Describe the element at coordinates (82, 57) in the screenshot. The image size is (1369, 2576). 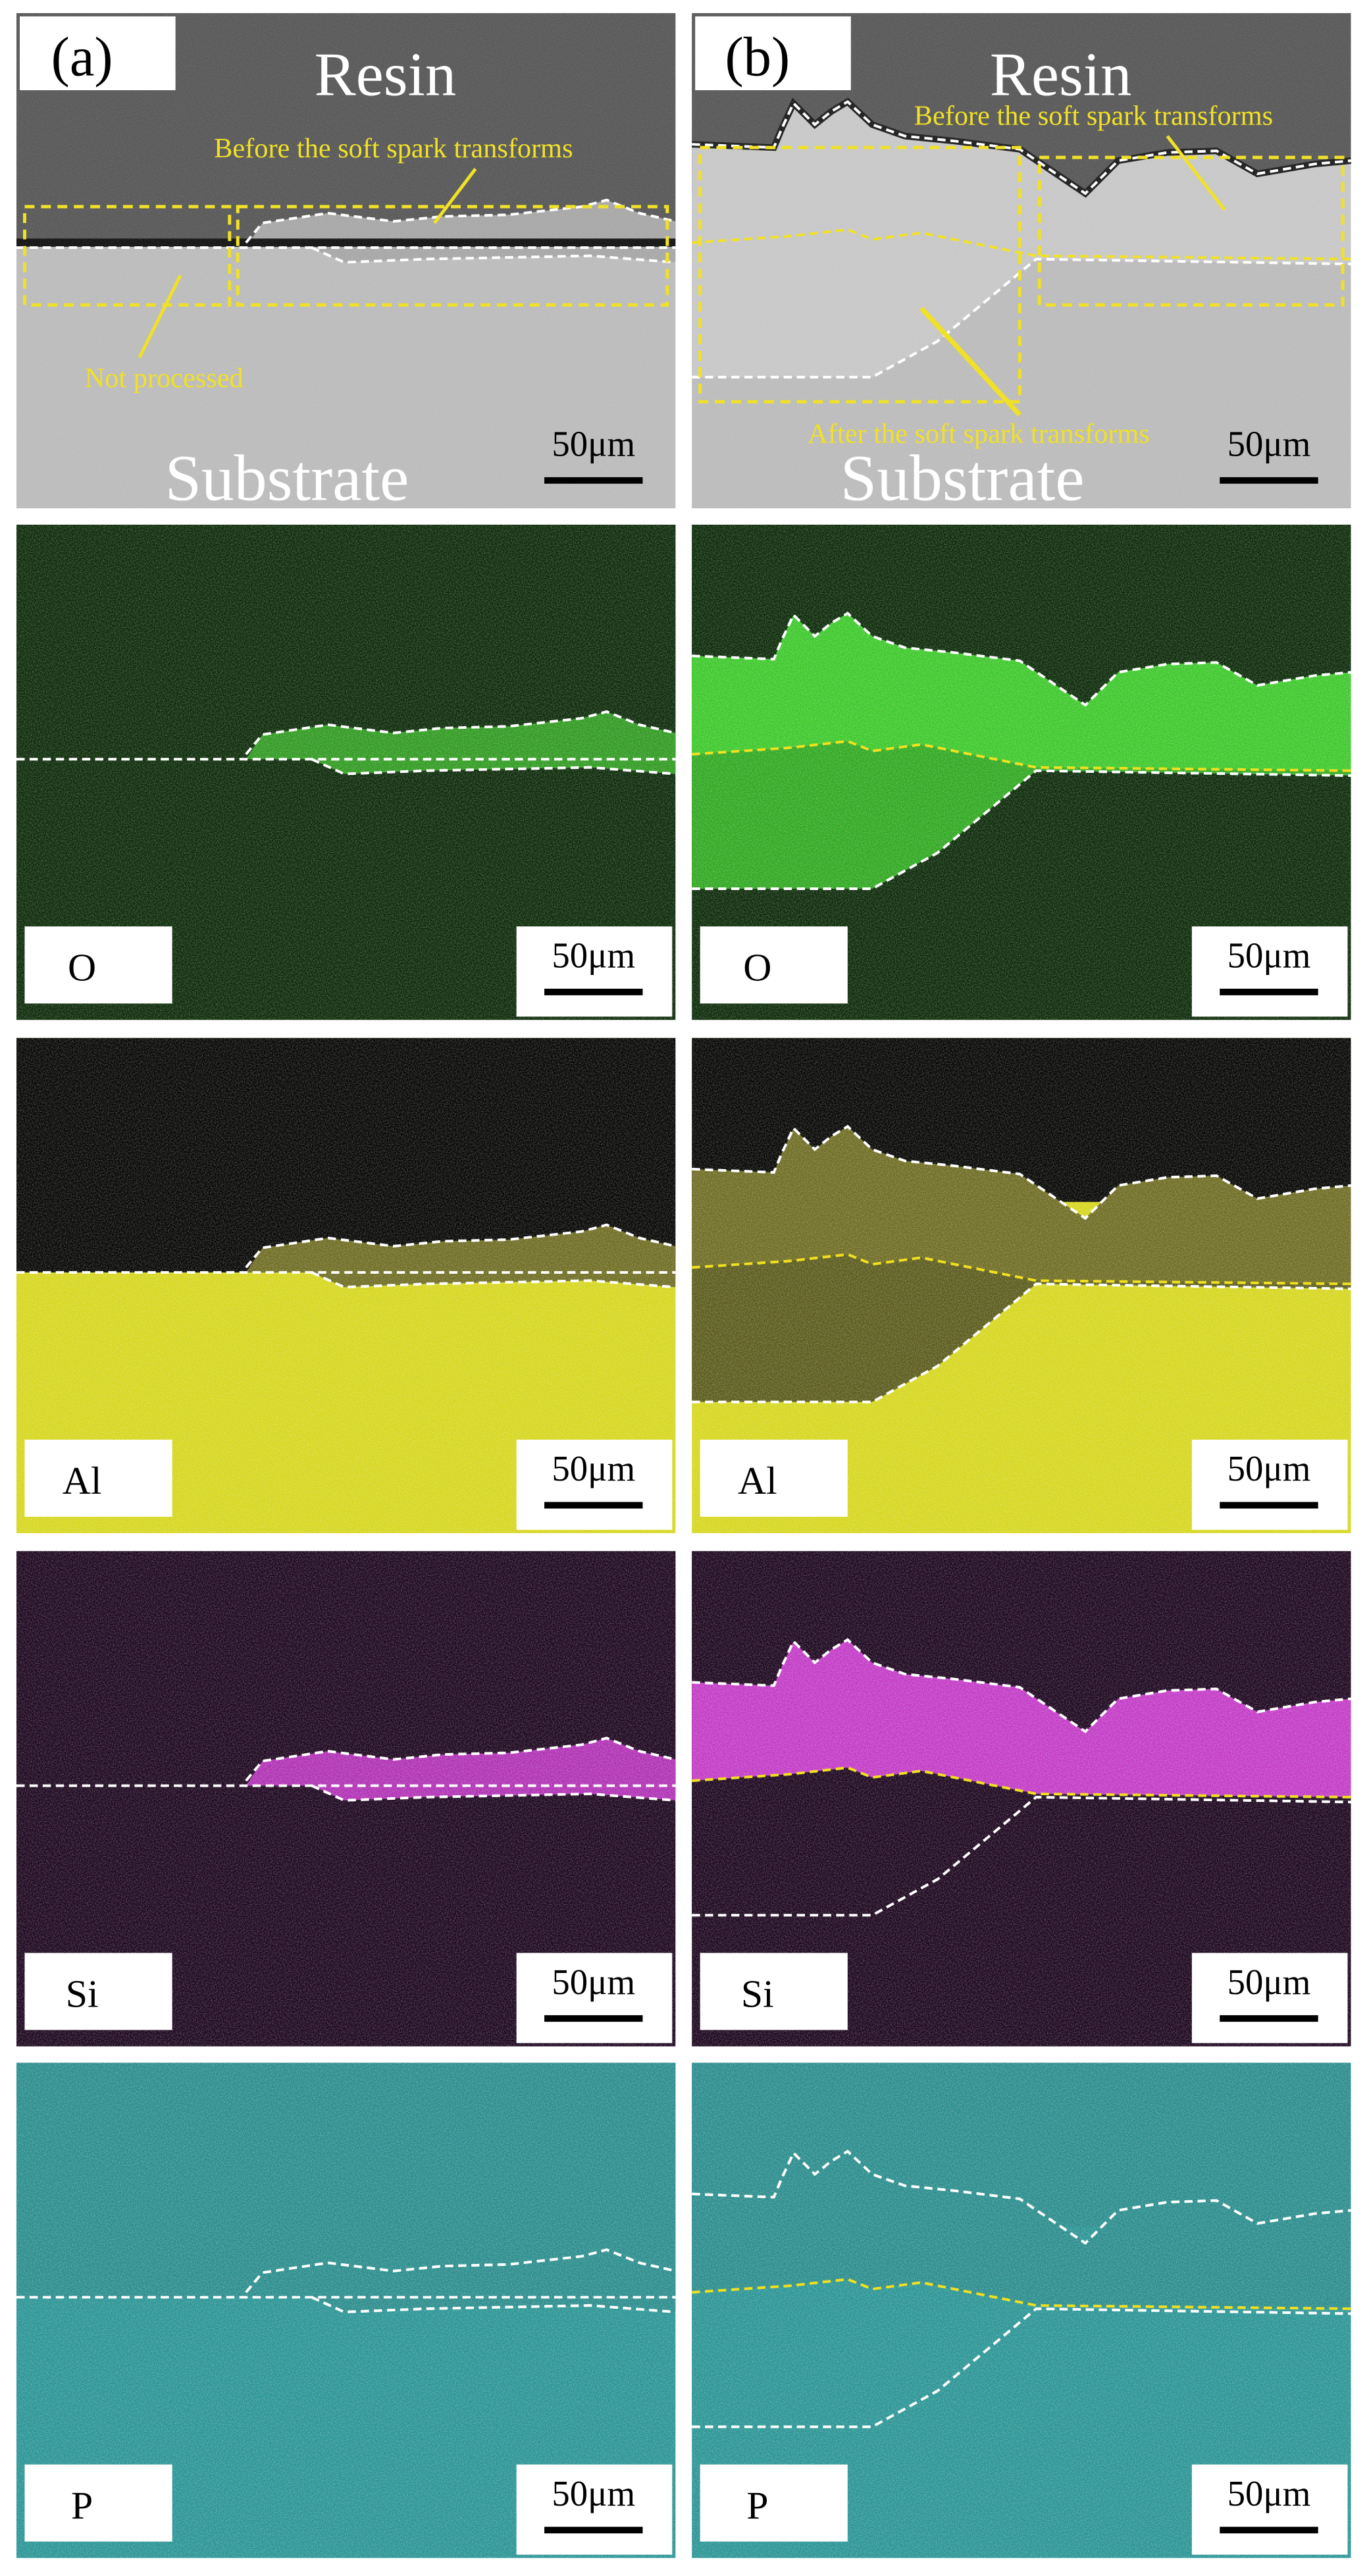
I see `panel-label: (a)` at that location.